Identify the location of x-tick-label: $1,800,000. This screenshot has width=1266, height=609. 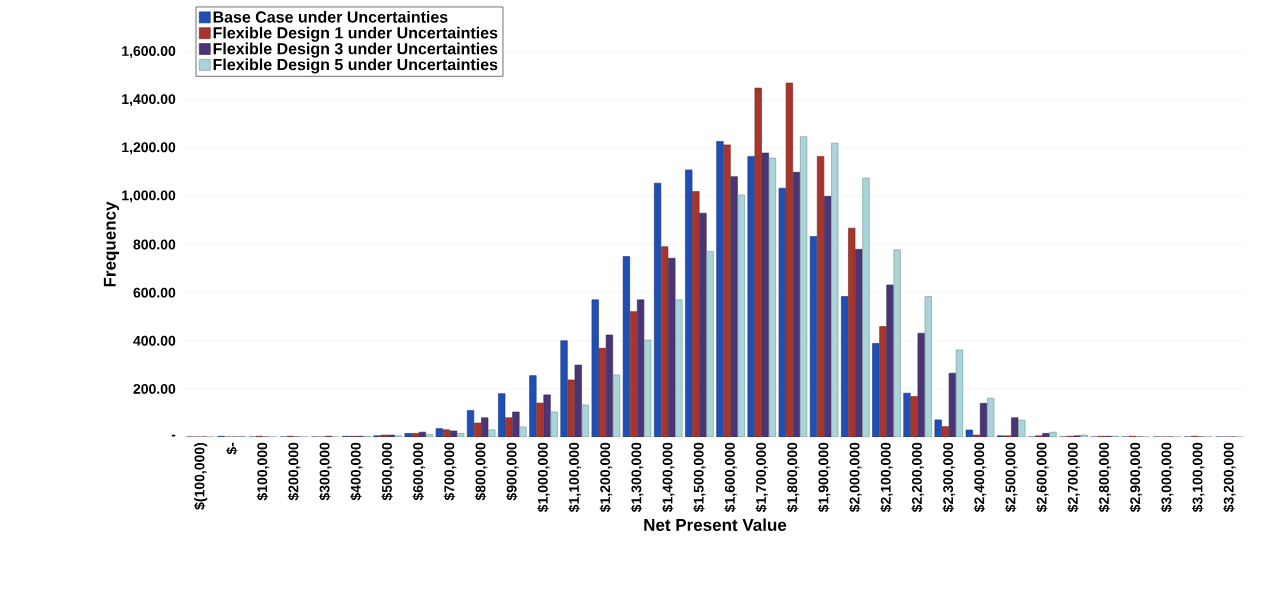
(793, 477).